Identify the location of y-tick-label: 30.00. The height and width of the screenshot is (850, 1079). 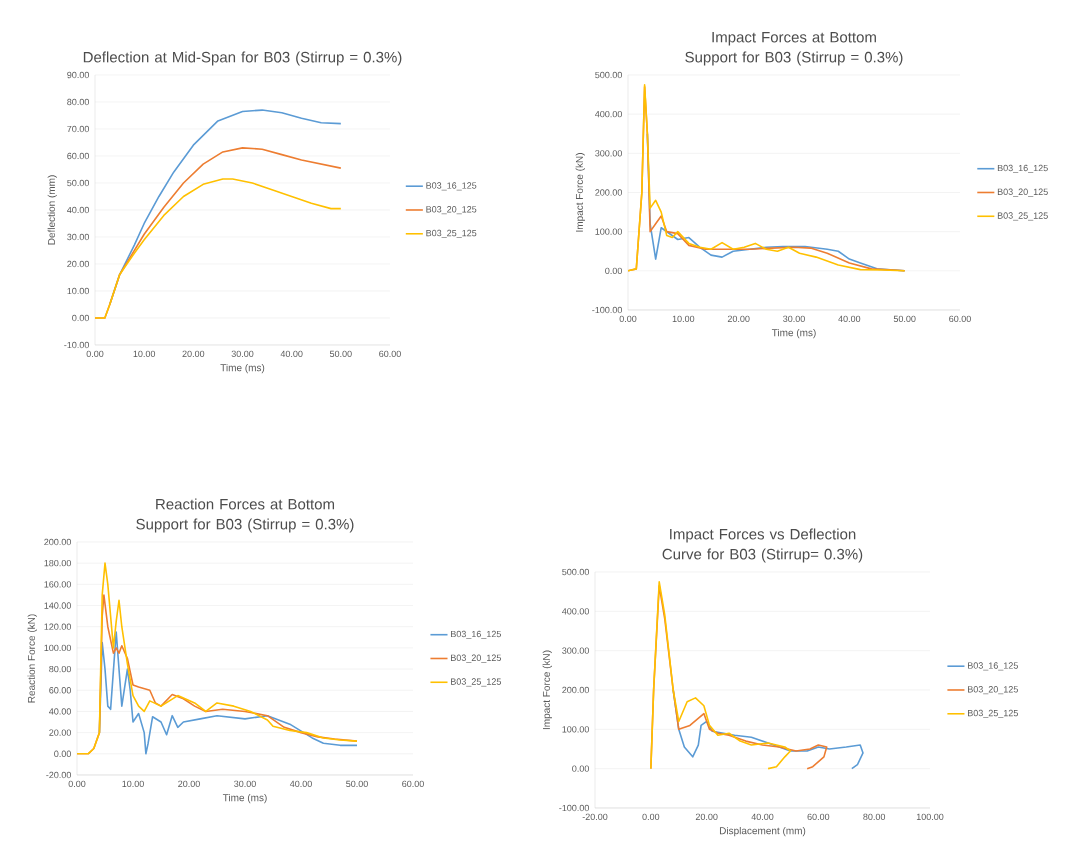
(78, 237).